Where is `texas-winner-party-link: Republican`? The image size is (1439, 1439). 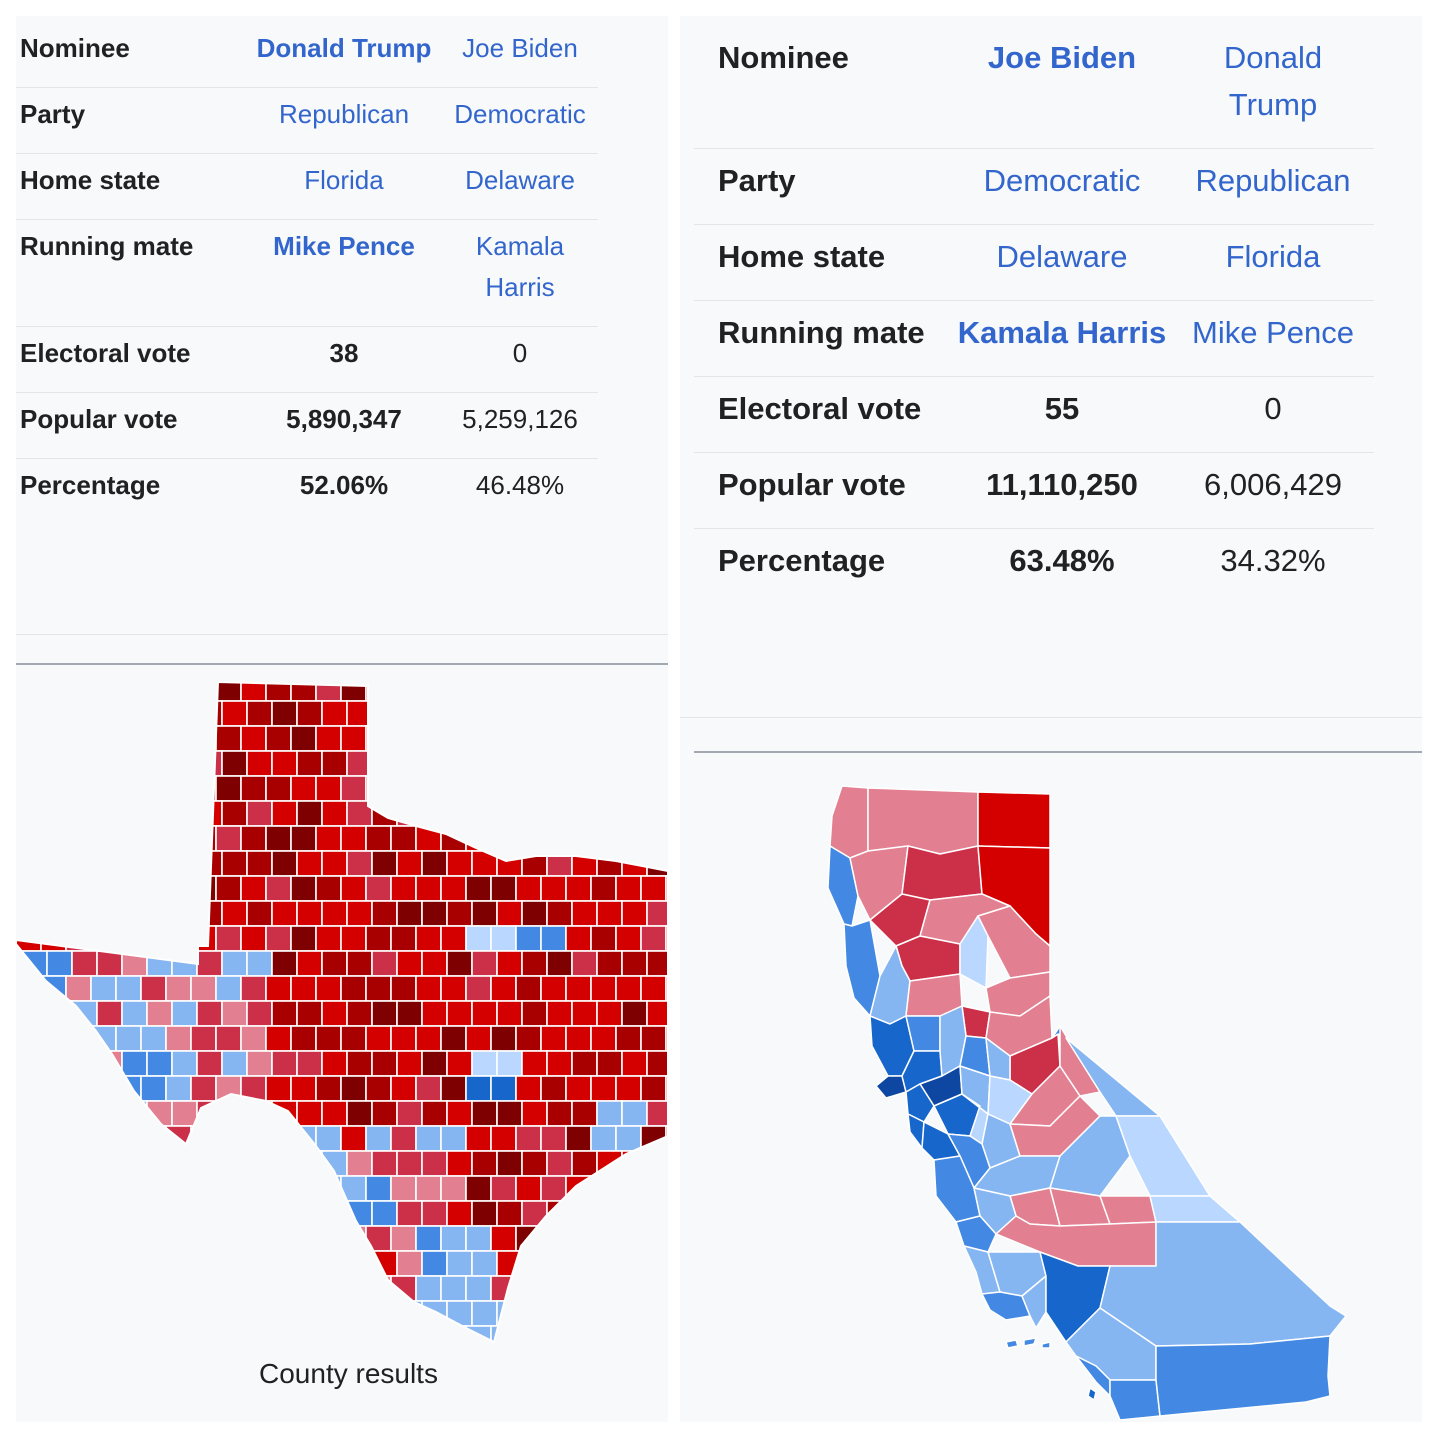 texas-winner-party-link: Republican is located at coordinates (344, 120).